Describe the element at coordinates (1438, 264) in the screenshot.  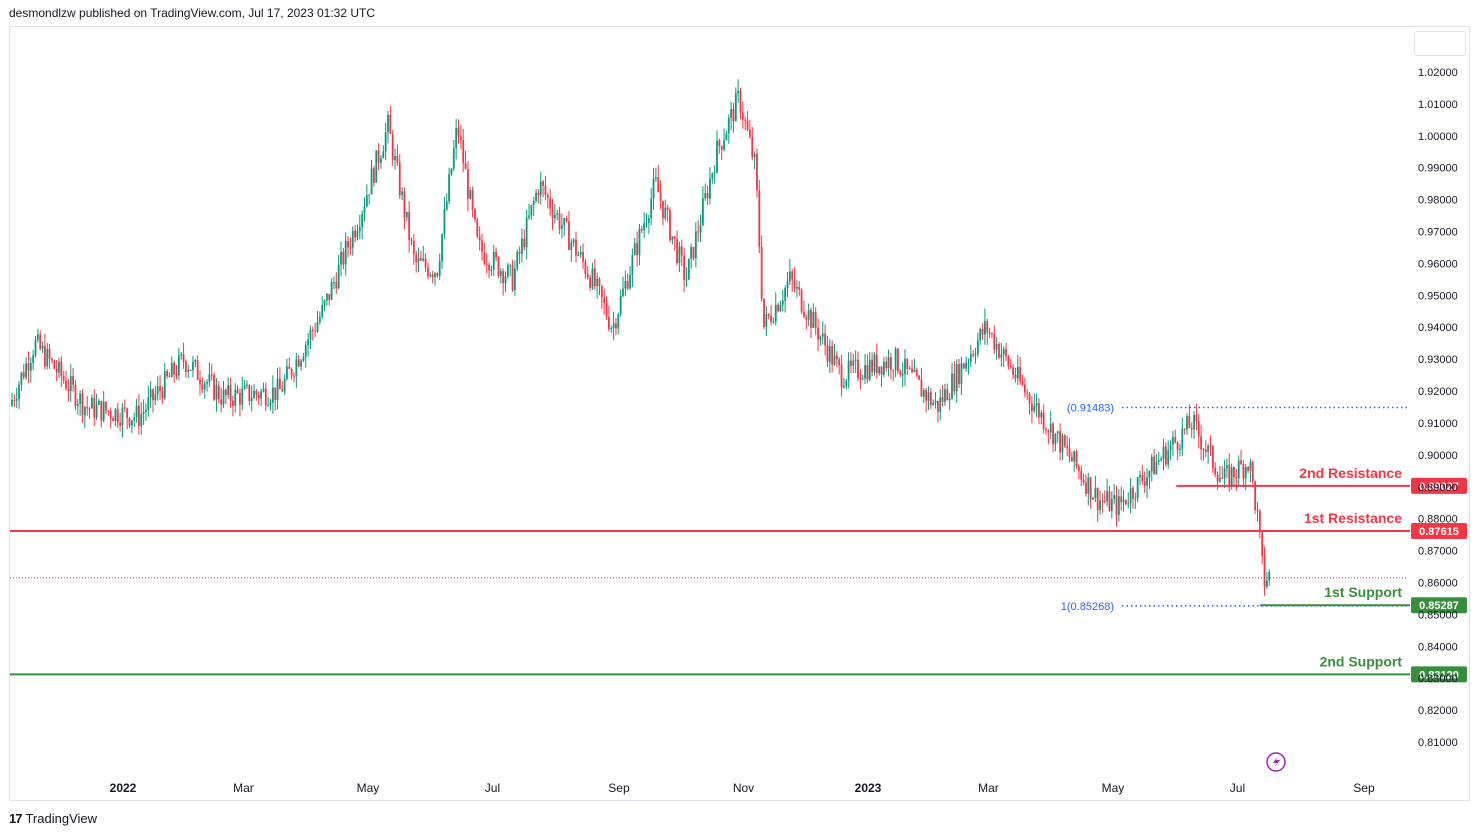
I see `price-tick-label: 0.96000` at that location.